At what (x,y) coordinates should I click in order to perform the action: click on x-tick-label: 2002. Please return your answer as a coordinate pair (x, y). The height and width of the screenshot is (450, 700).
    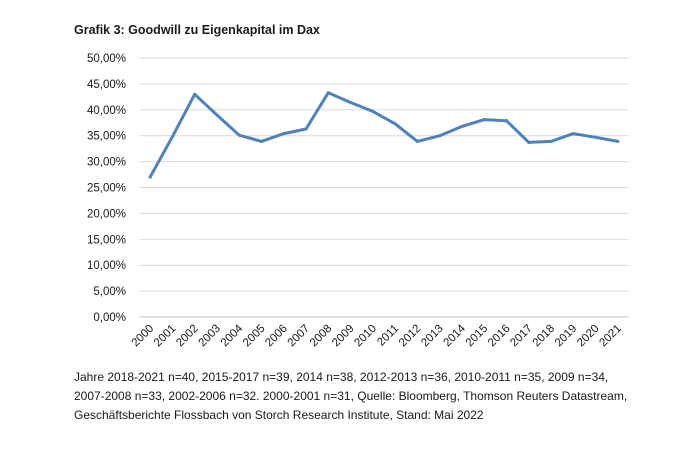
    Looking at the image, I should click on (187, 336).